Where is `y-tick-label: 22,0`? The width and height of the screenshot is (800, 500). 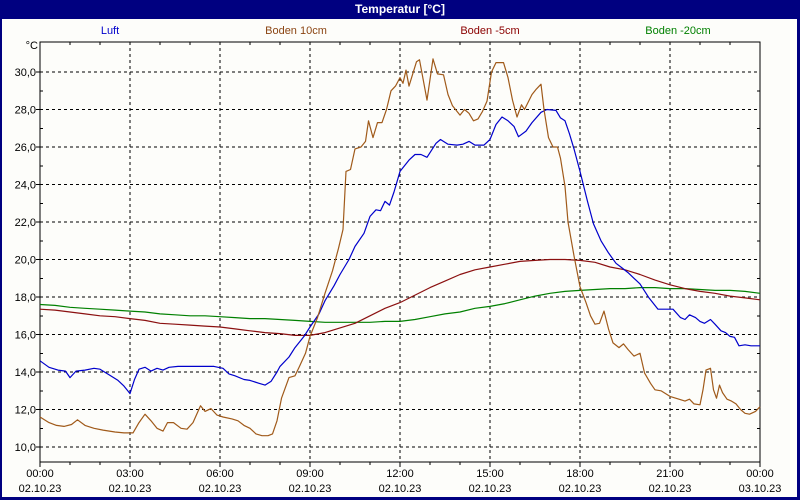
y-tick-label: 22,0 is located at coordinates (25, 223).